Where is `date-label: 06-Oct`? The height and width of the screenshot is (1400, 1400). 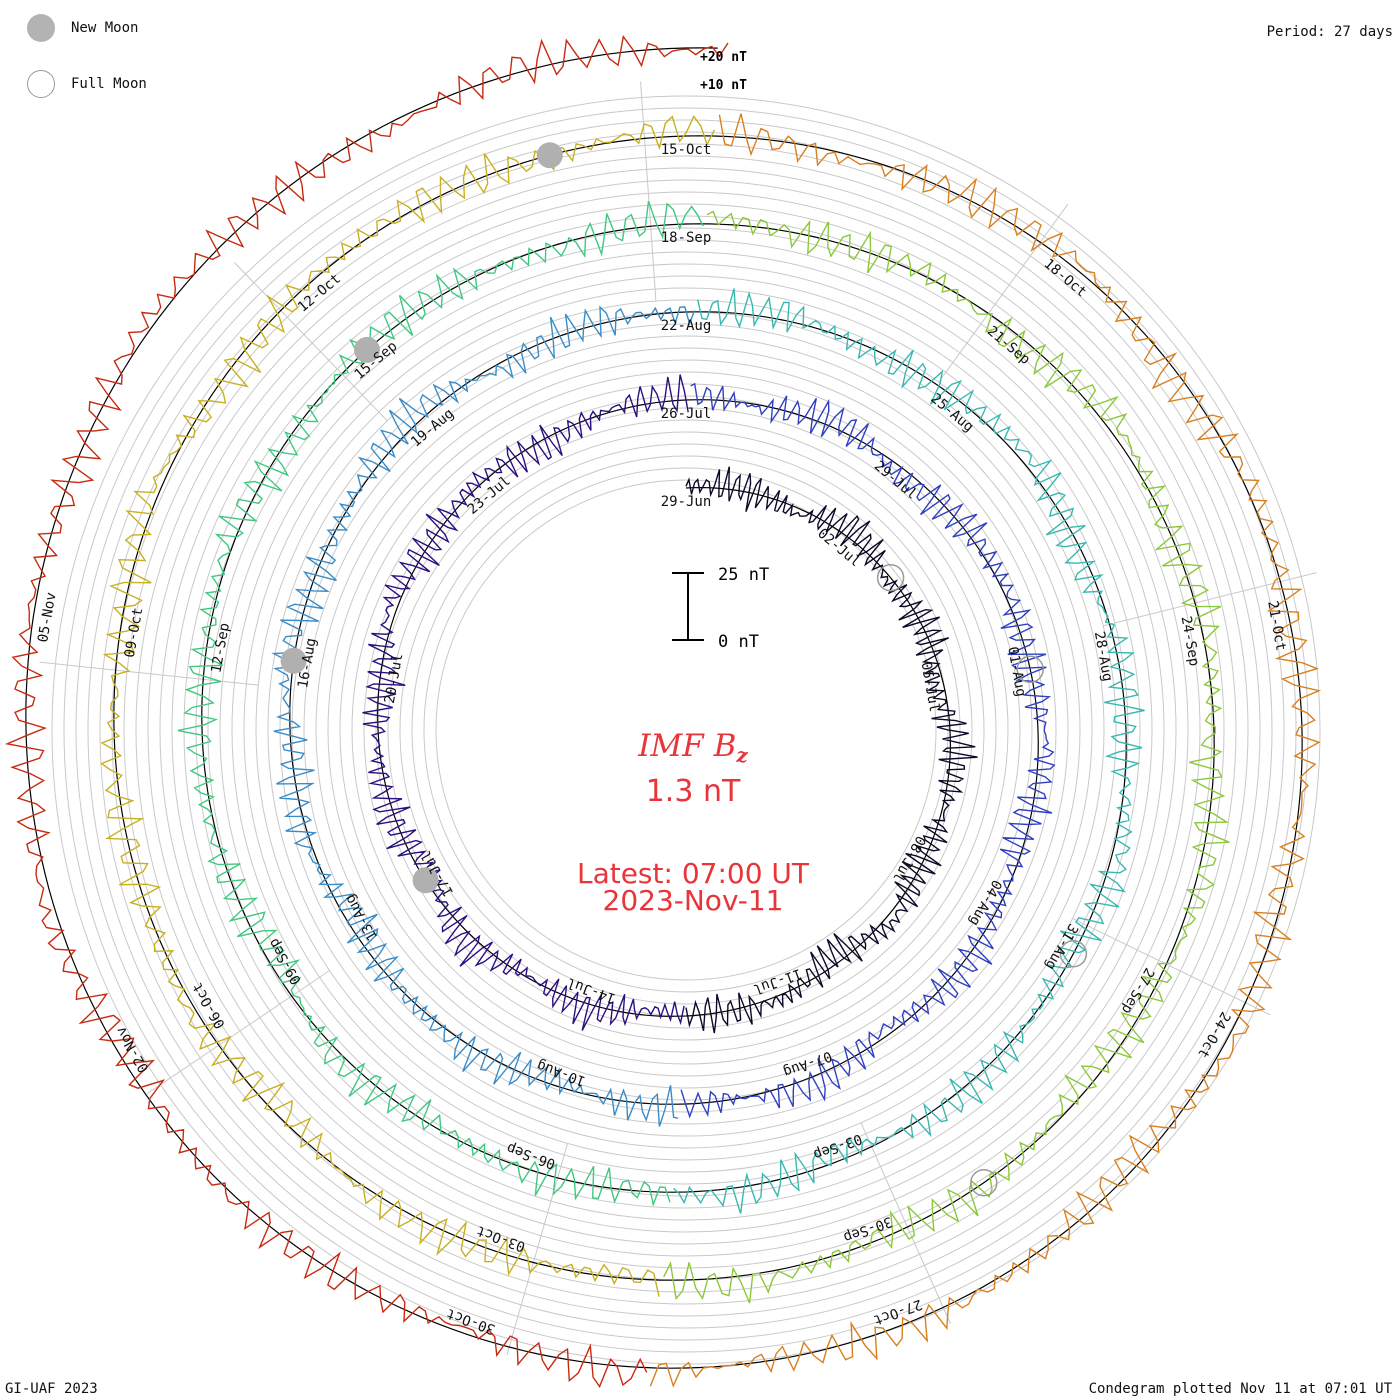
date-label: 06-Oct is located at coordinates (209, 1005).